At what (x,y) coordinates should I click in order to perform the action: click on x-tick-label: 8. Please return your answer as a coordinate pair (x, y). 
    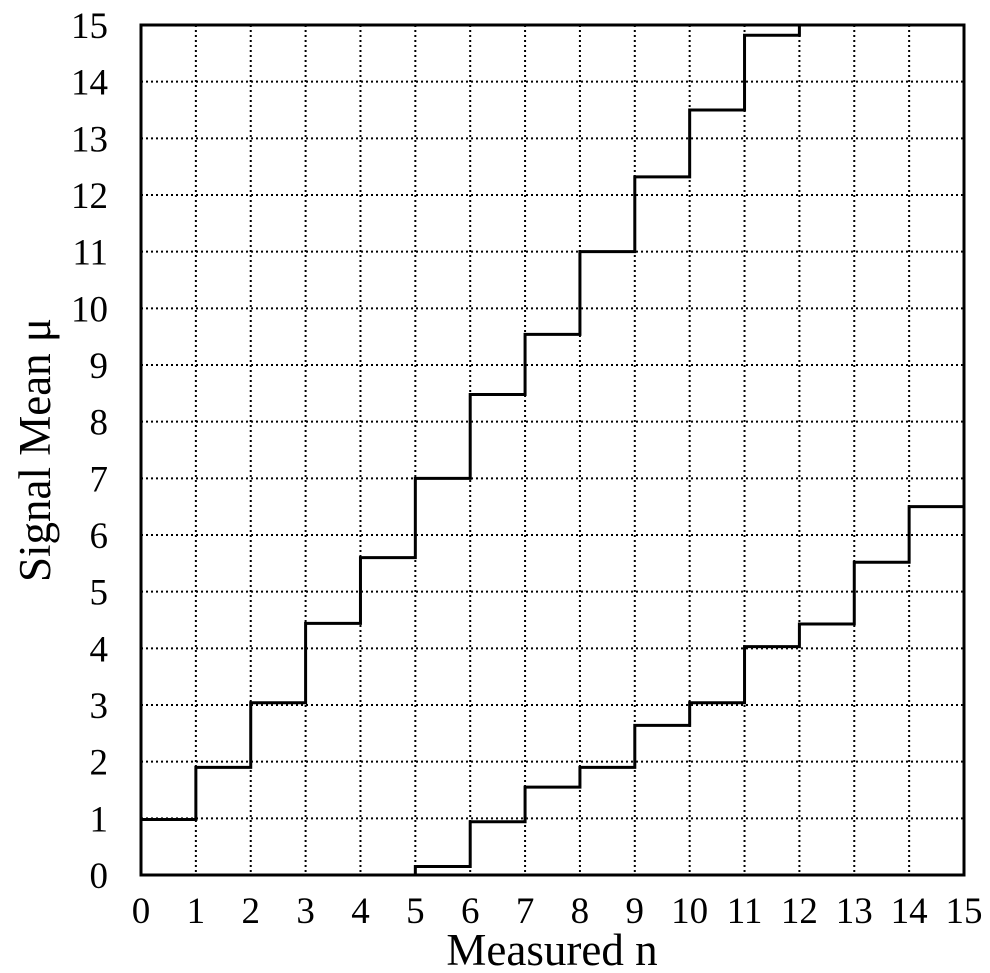
    Looking at the image, I should click on (580, 911).